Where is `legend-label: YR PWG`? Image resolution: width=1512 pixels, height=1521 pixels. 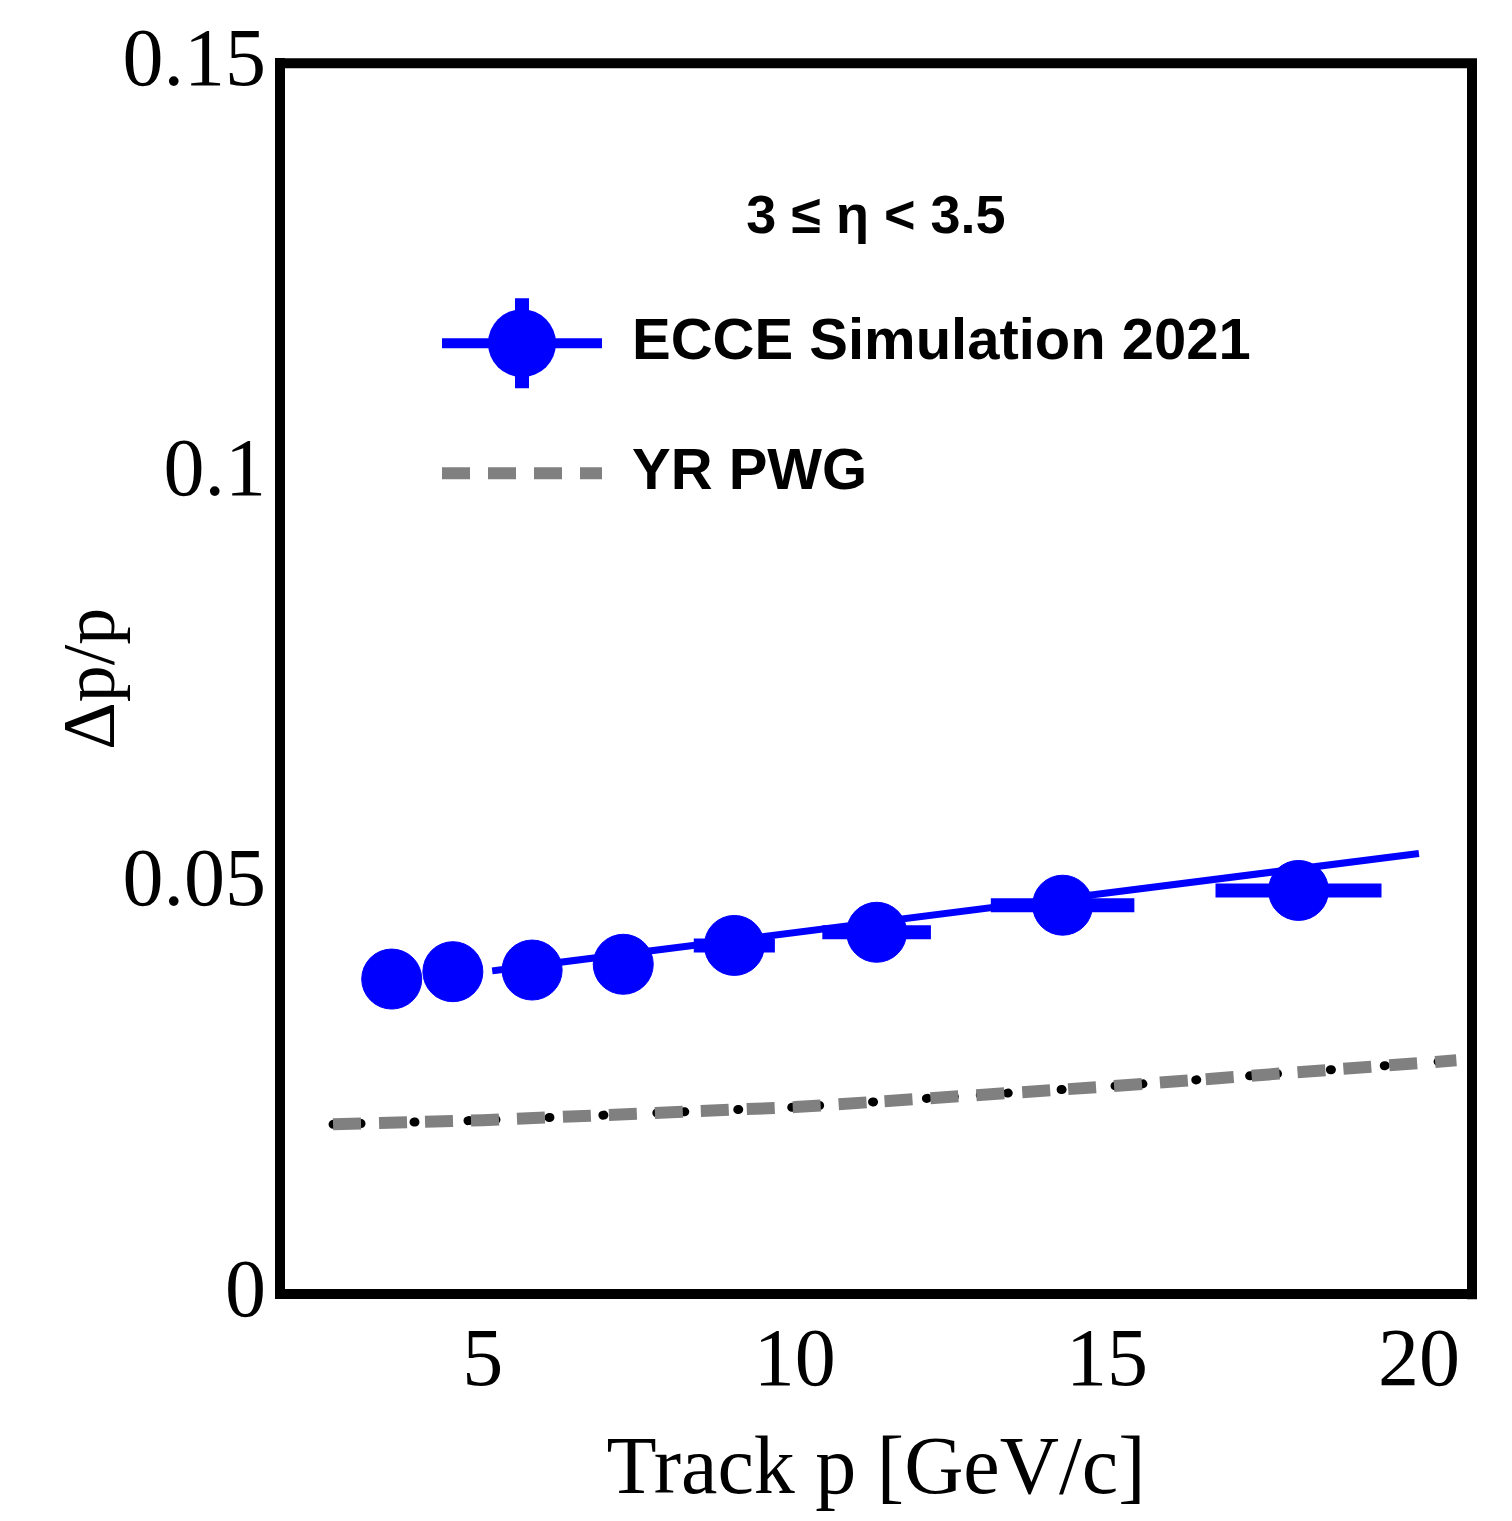 legend-label: YR PWG is located at coordinates (750, 469).